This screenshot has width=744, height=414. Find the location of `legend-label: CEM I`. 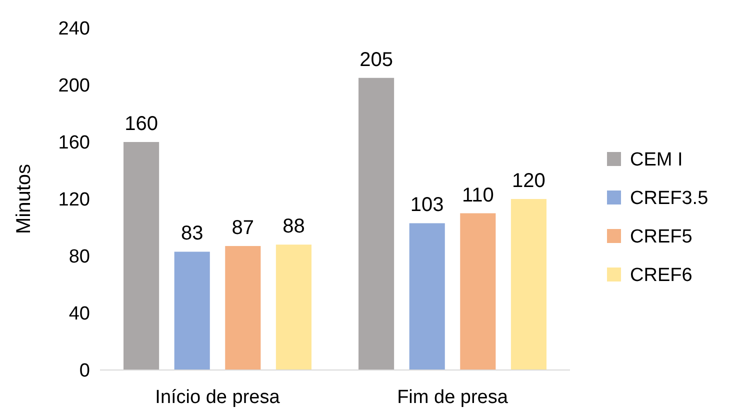

legend-label: CEM I is located at coordinates (656, 160).